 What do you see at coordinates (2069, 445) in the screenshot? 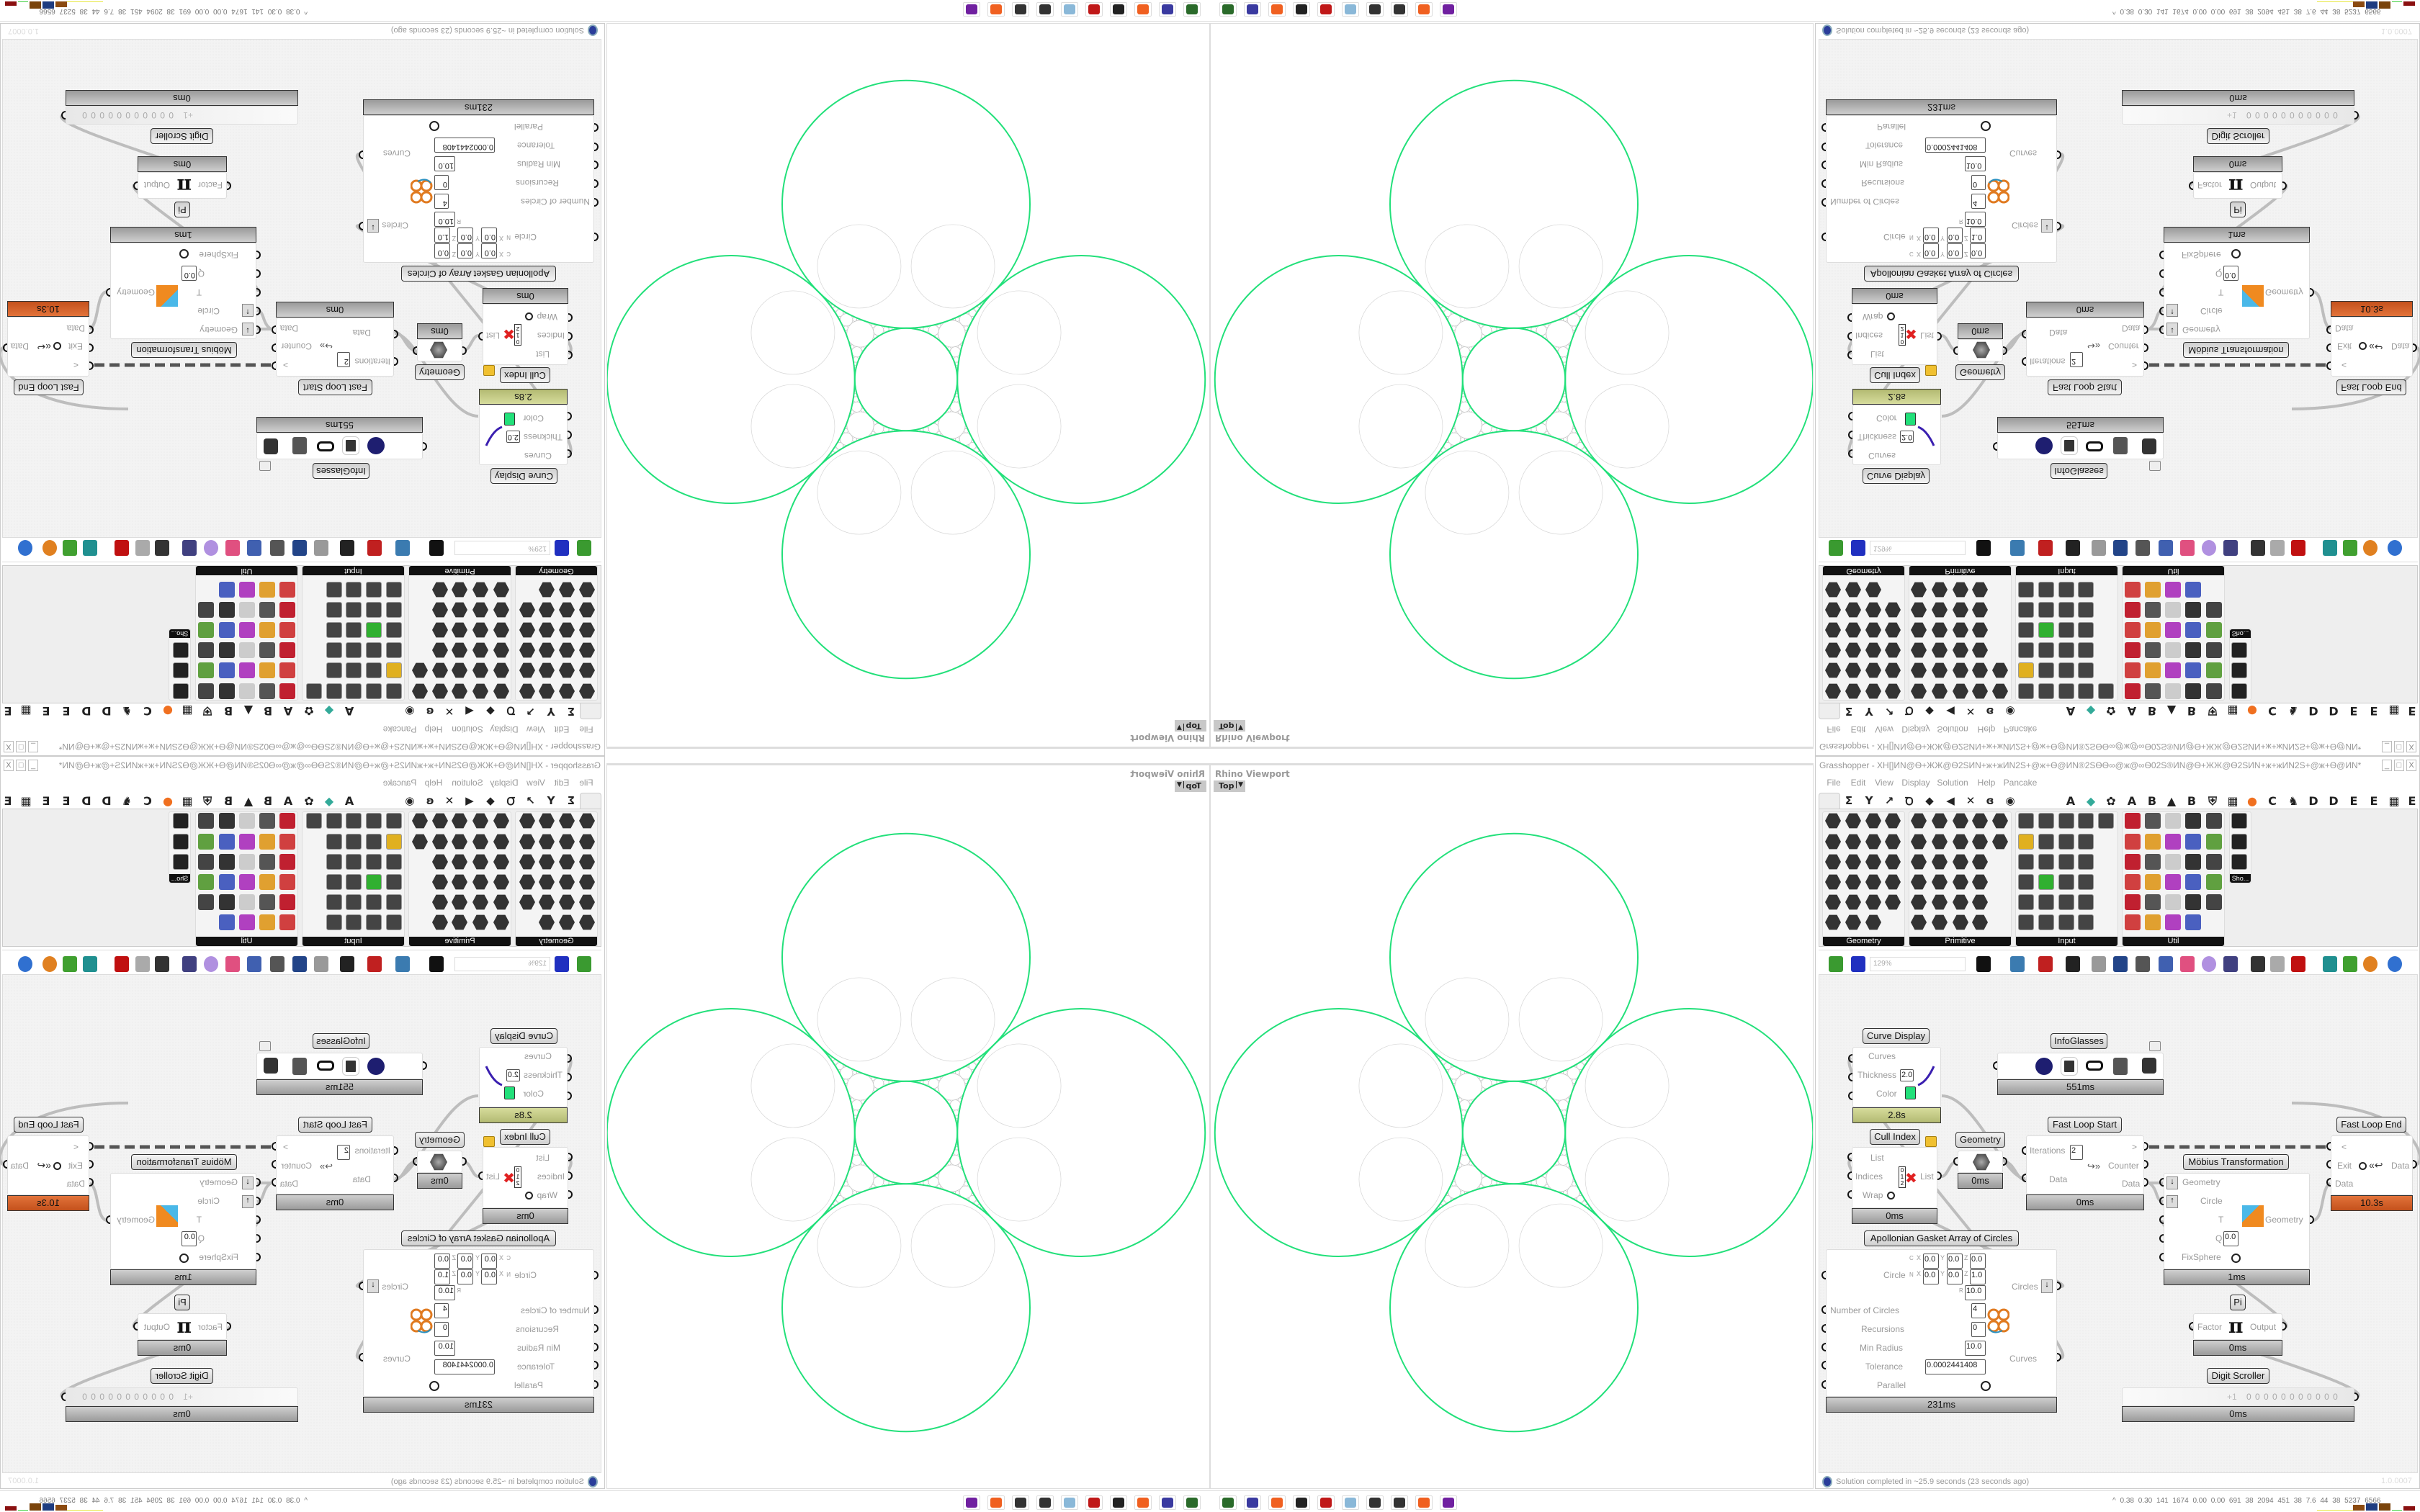
I see `grid-icon` at bounding box center [2069, 445].